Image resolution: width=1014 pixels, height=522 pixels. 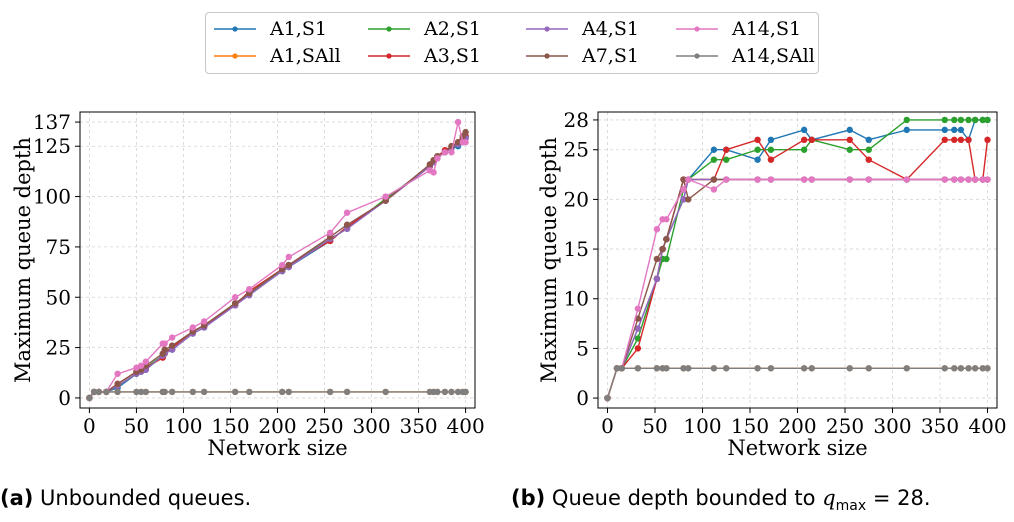 What do you see at coordinates (125, 498) in the screenshot?
I see `caption-a: (a) Unbounded queues.` at bounding box center [125, 498].